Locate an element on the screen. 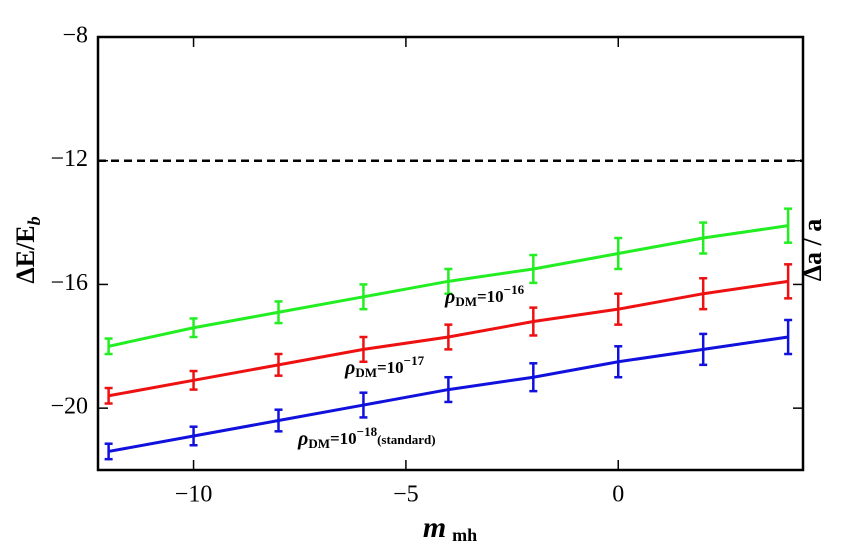 The image size is (843, 550). y-axis-label-main: ΔE/E is located at coordinates (25, 254).